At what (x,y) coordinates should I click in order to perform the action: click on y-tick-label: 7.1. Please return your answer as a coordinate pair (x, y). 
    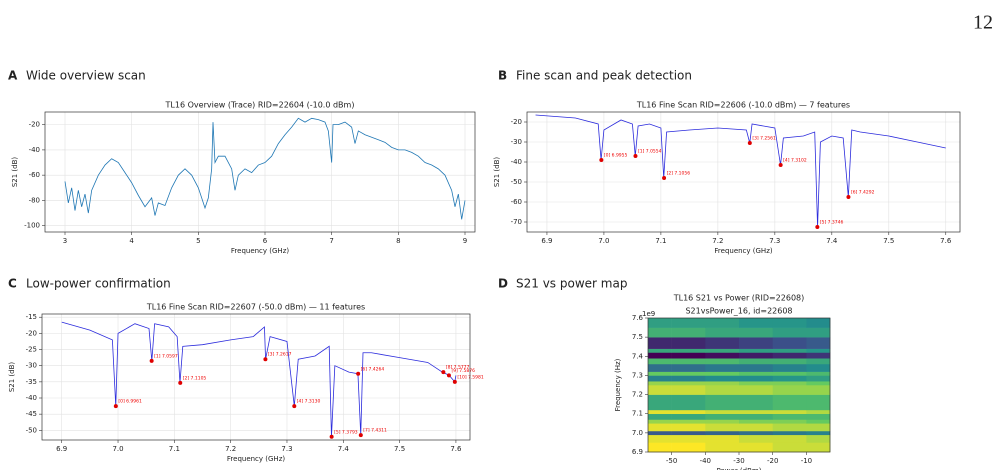
    Looking at the image, I should click on (637, 414).